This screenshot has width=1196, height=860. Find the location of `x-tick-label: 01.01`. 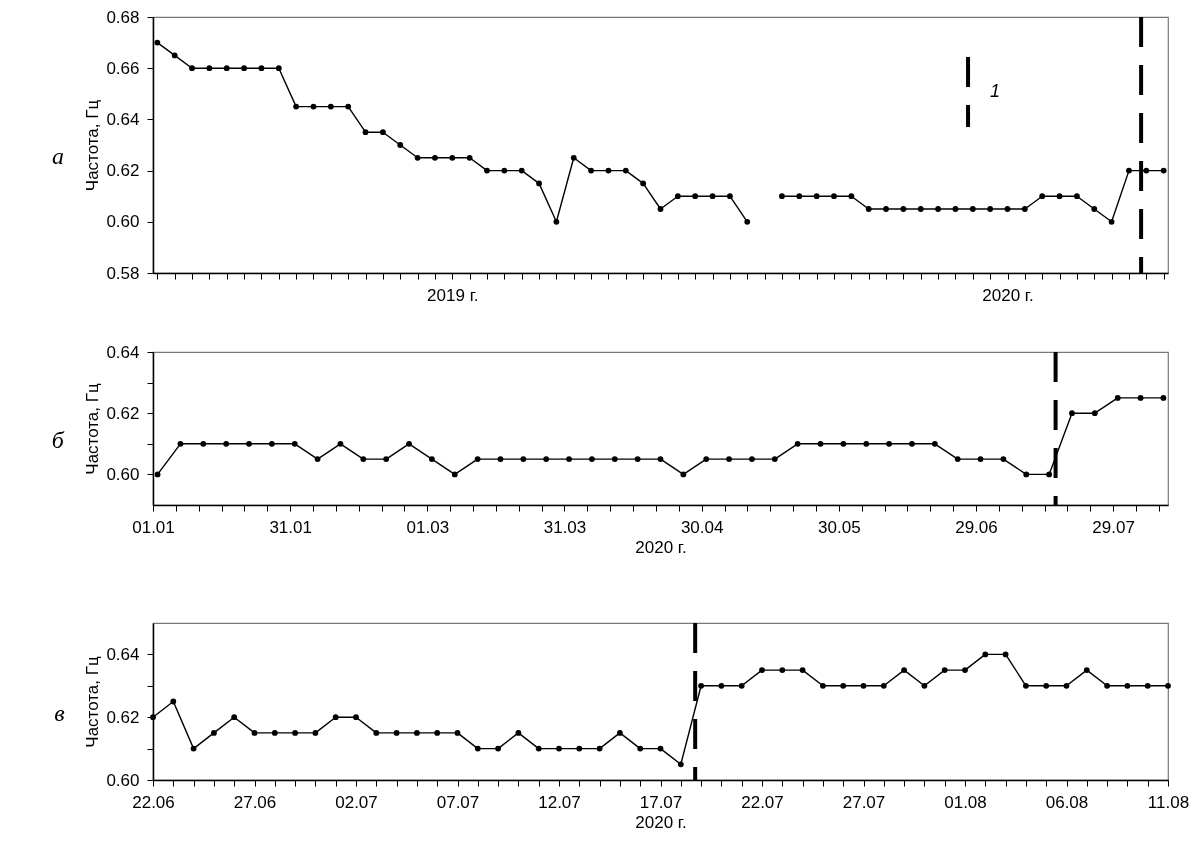

x-tick-label: 01.01 is located at coordinates (153, 527).